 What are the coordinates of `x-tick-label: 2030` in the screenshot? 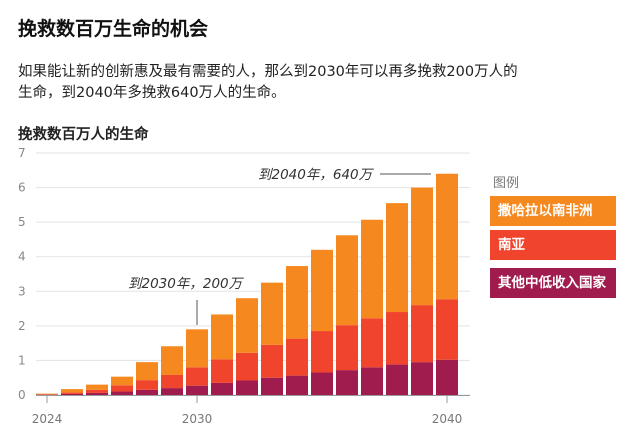 It's located at (197, 419).